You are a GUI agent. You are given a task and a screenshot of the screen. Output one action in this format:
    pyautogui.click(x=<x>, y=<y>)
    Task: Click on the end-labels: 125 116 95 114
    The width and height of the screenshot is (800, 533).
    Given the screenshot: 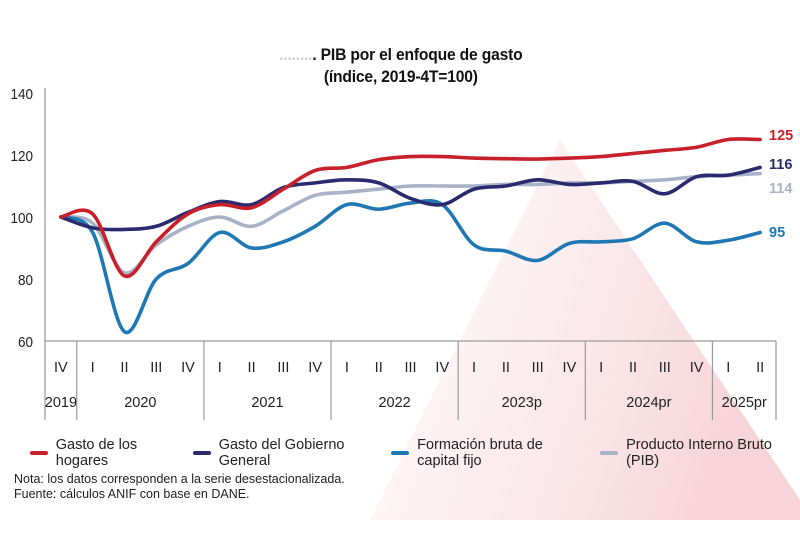 What is the action you would take?
    pyautogui.click(x=781, y=184)
    